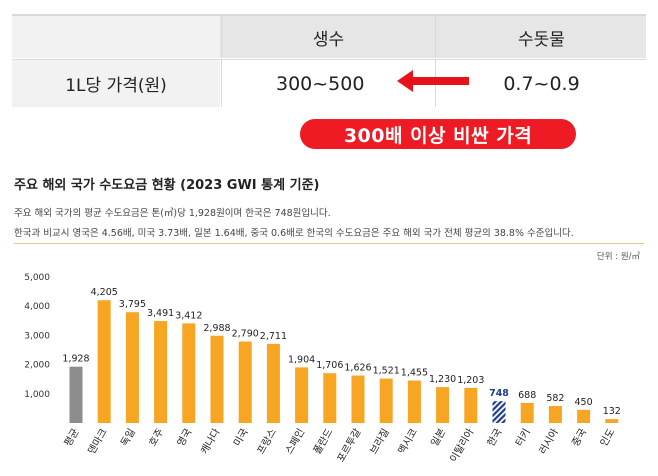 The width and height of the screenshot is (658, 476). I want to click on left-arrow-icon, so click(433, 81).